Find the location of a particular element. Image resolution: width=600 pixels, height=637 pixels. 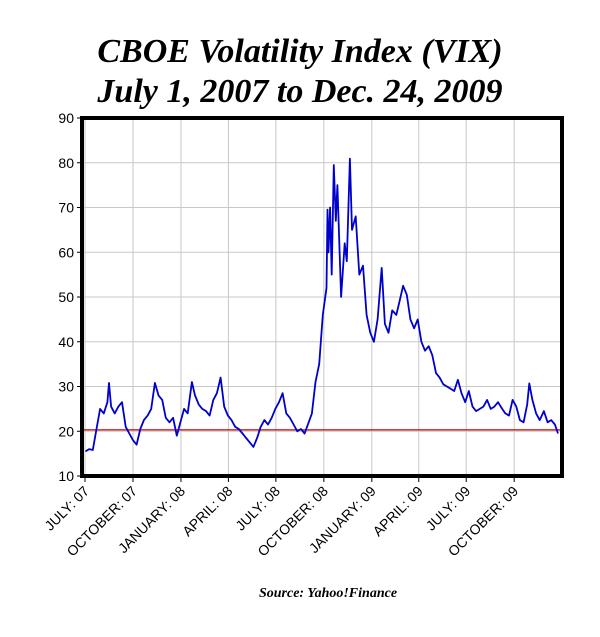

y-tick-label: 10 is located at coordinates (66, 476).